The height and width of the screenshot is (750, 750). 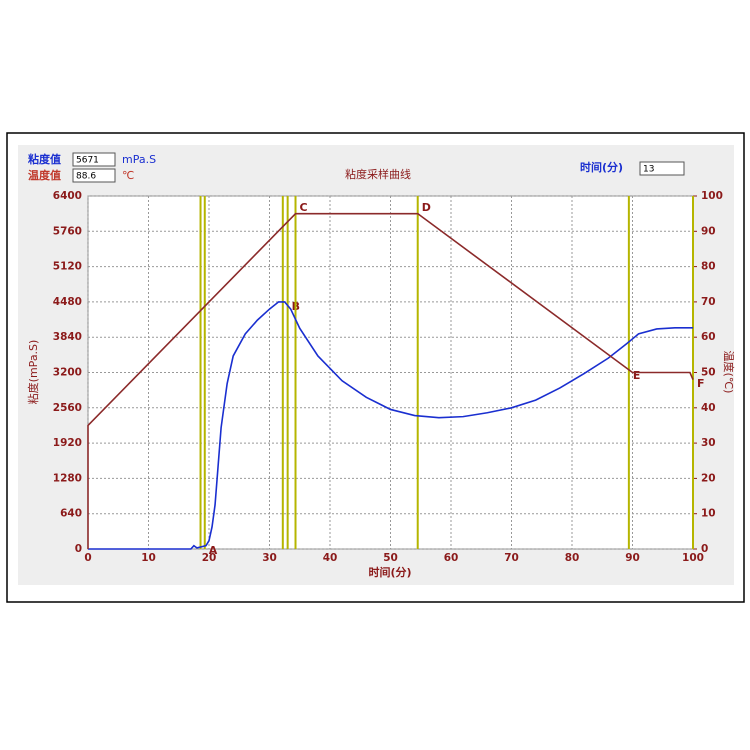 What do you see at coordinates (78, 549) in the screenshot?
I see `y-tick-label: 0` at bounding box center [78, 549].